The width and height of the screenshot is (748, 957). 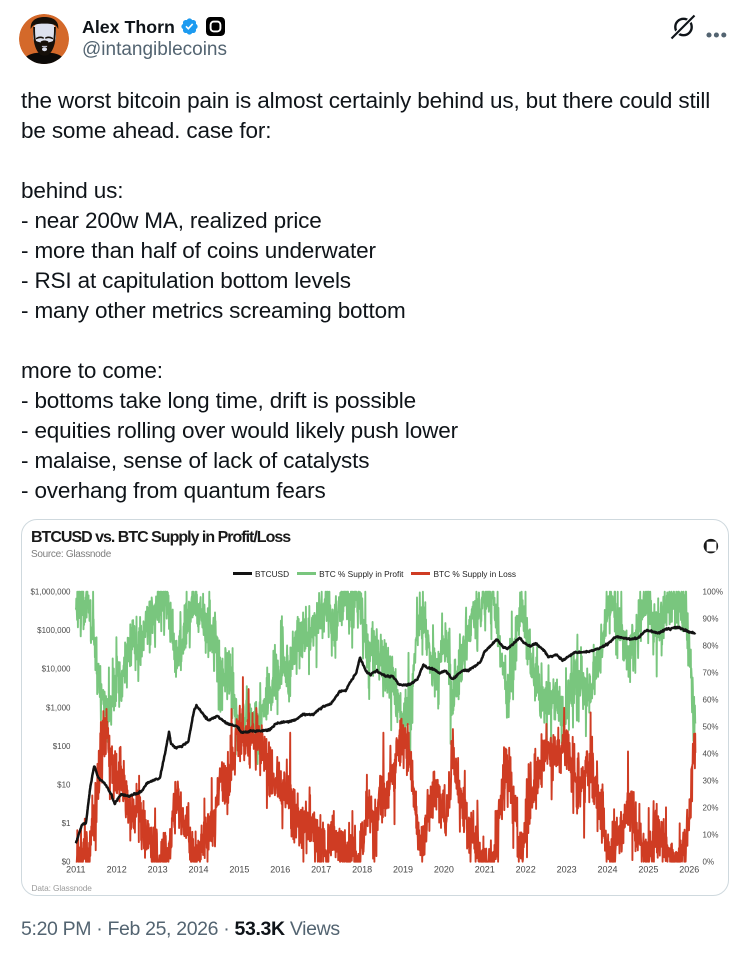 What do you see at coordinates (64, 785) in the screenshot?
I see `svg-text: $10` at bounding box center [64, 785].